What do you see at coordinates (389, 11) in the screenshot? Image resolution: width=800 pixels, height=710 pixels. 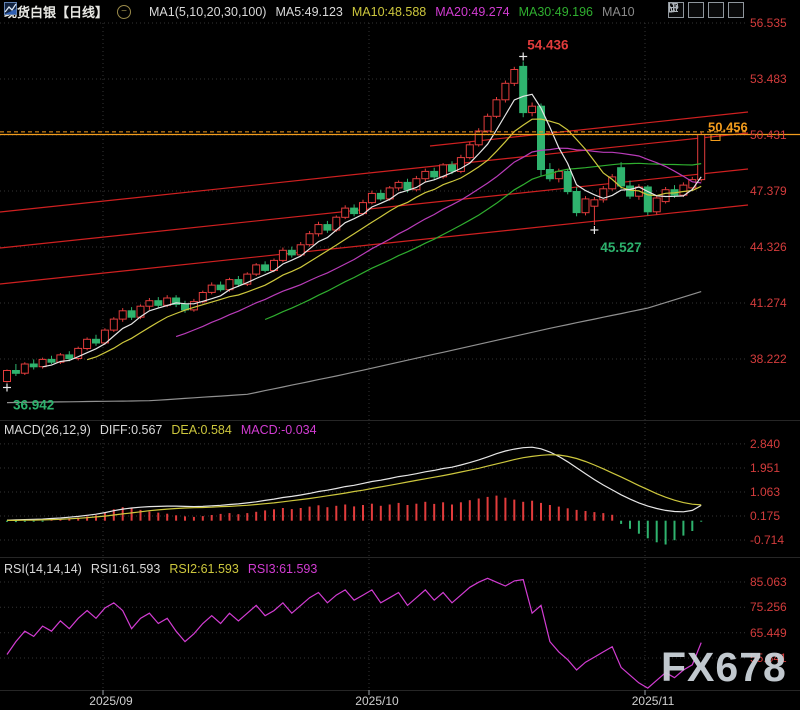 I see `ma10-value: MA10:48.588` at bounding box center [389, 11].